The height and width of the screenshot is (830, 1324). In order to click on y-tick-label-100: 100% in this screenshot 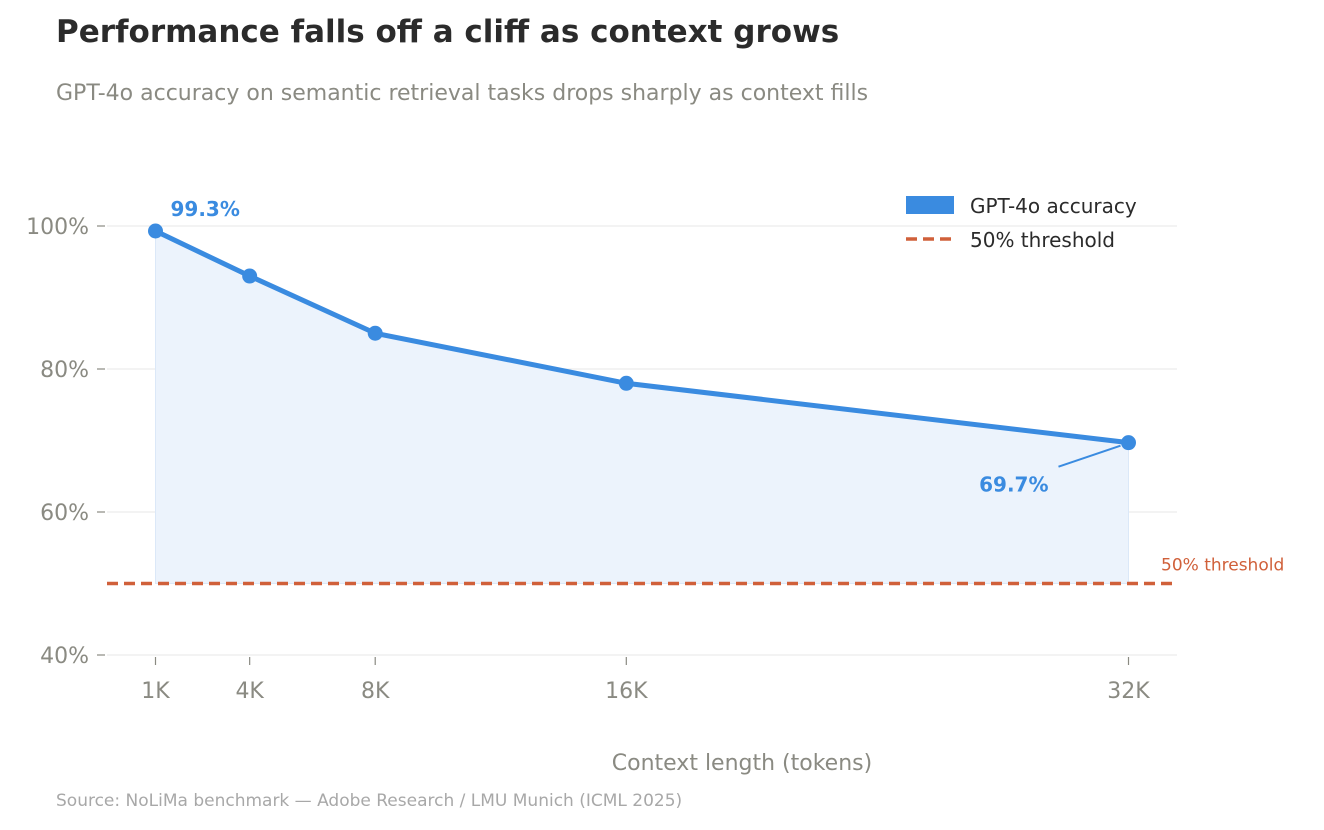, I will do `click(57, 227)`.